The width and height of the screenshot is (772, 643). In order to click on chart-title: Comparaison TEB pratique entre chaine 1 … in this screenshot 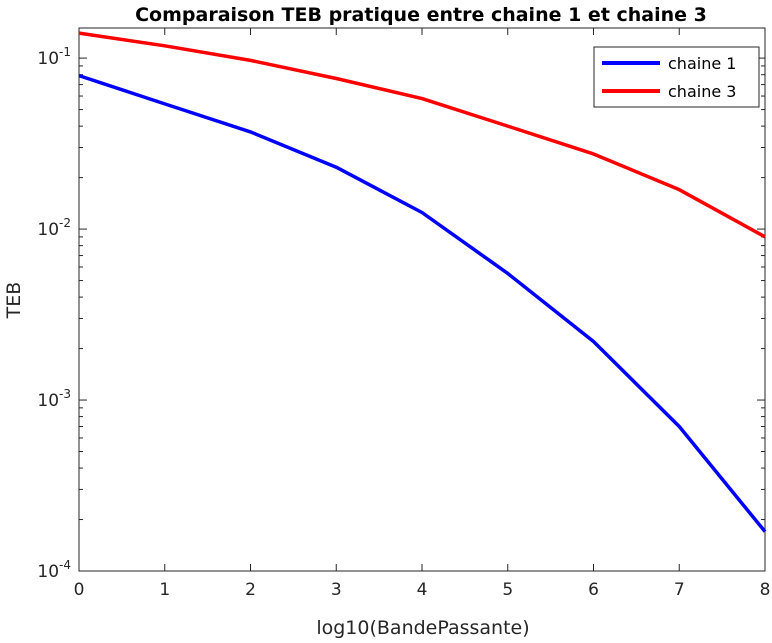, I will do `click(421, 15)`.